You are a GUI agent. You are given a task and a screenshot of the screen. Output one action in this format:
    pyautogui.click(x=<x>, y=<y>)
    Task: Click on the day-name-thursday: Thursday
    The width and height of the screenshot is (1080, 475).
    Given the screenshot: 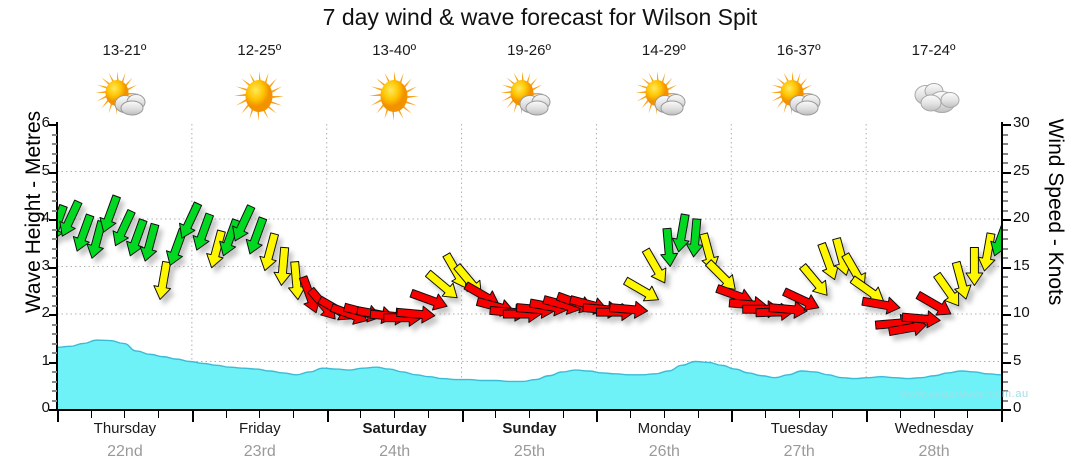 What is the action you would take?
    pyautogui.click(x=125, y=428)
    